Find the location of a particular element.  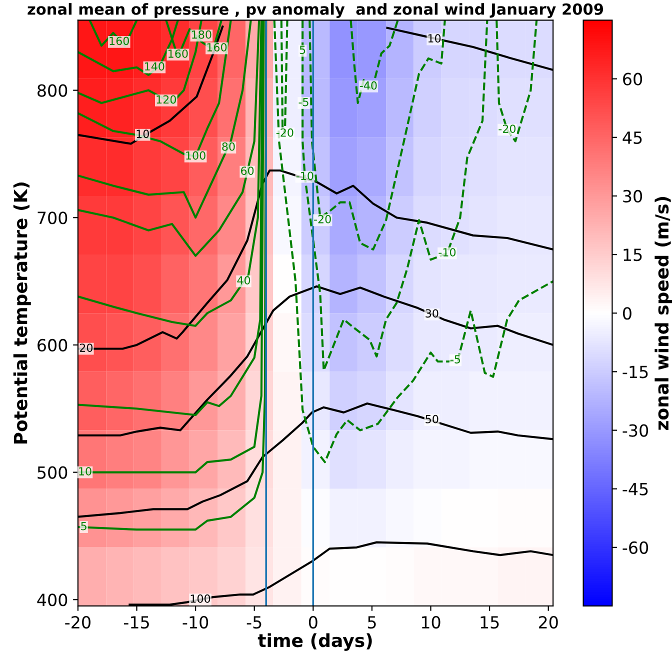

annotation: 140 is located at coordinates (154, 66).